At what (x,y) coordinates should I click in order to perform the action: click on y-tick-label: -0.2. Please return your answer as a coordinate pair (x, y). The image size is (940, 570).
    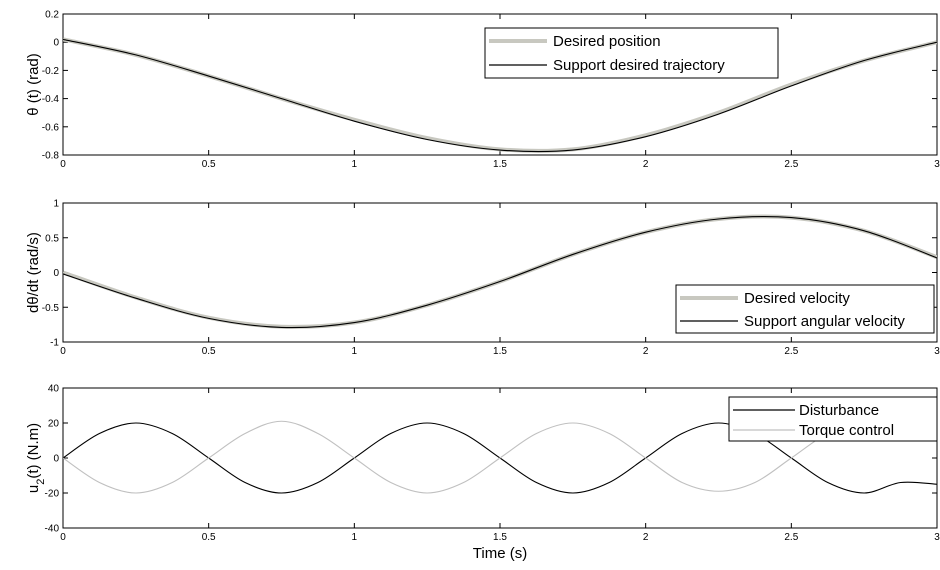
    Looking at the image, I should click on (51, 71).